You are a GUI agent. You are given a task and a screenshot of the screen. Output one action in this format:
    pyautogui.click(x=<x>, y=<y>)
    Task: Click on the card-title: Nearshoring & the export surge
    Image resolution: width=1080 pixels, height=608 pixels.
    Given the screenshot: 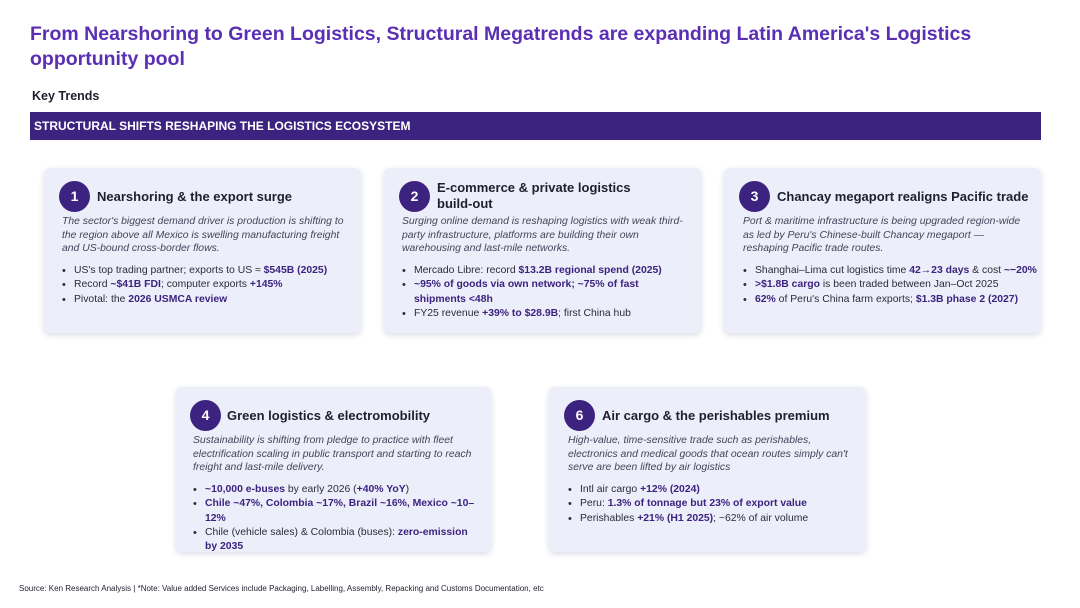 What is the action you would take?
    pyautogui.click(x=195, y=196)
    